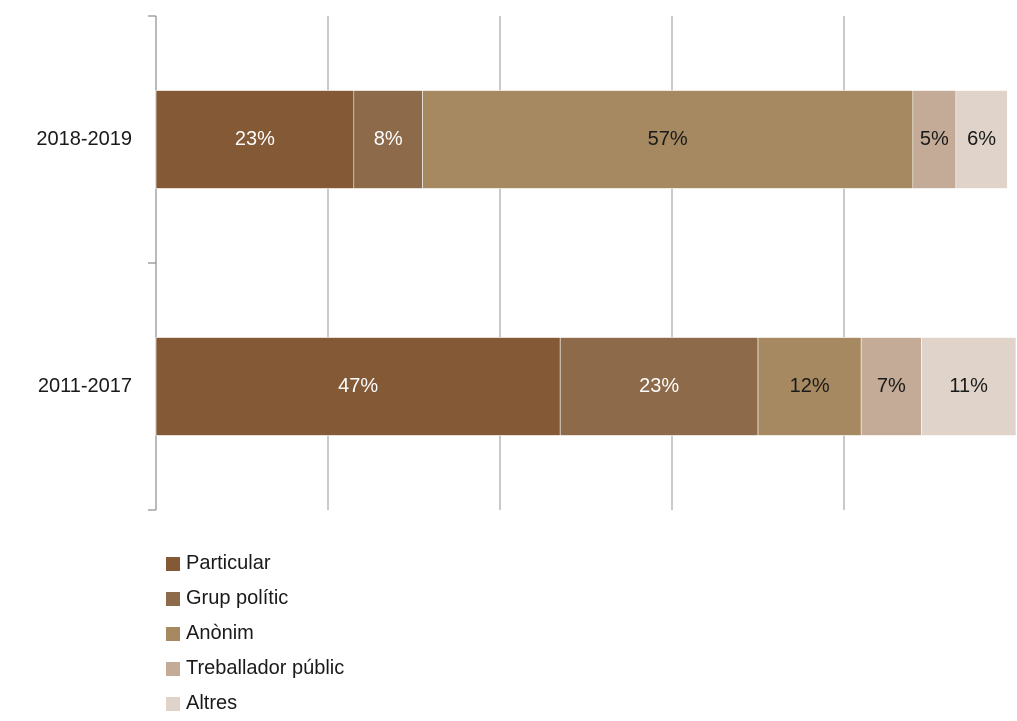 This screenshot has width=1017, height=721. Describe the element at coordinates (84, 139) in the screenshot. I see `category-label: 2018-2019` at that location.